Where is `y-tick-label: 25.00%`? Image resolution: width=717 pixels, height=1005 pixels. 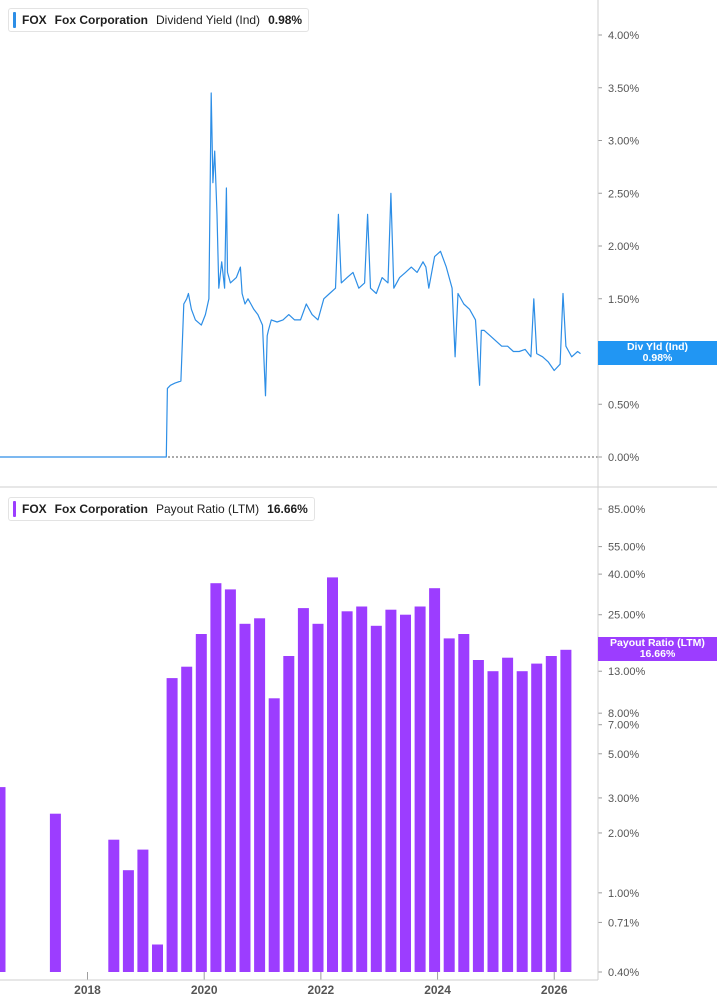 y-tick-label: 25.00% is located at coordinates (627, 616).